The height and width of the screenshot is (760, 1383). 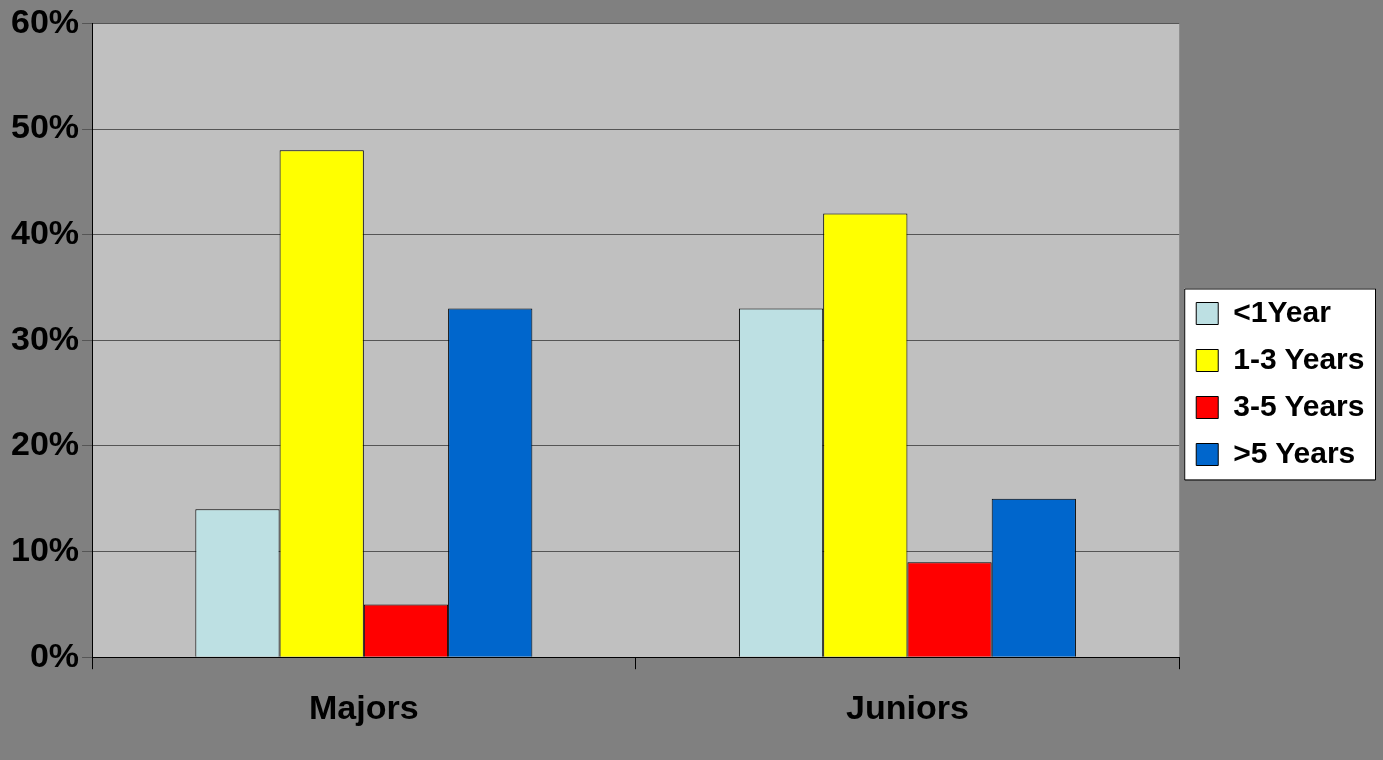 What do you see at coordinates (45, 20) in the screenshot?
I see `y-tick-label: 60%` at bounding box center [45, 20].